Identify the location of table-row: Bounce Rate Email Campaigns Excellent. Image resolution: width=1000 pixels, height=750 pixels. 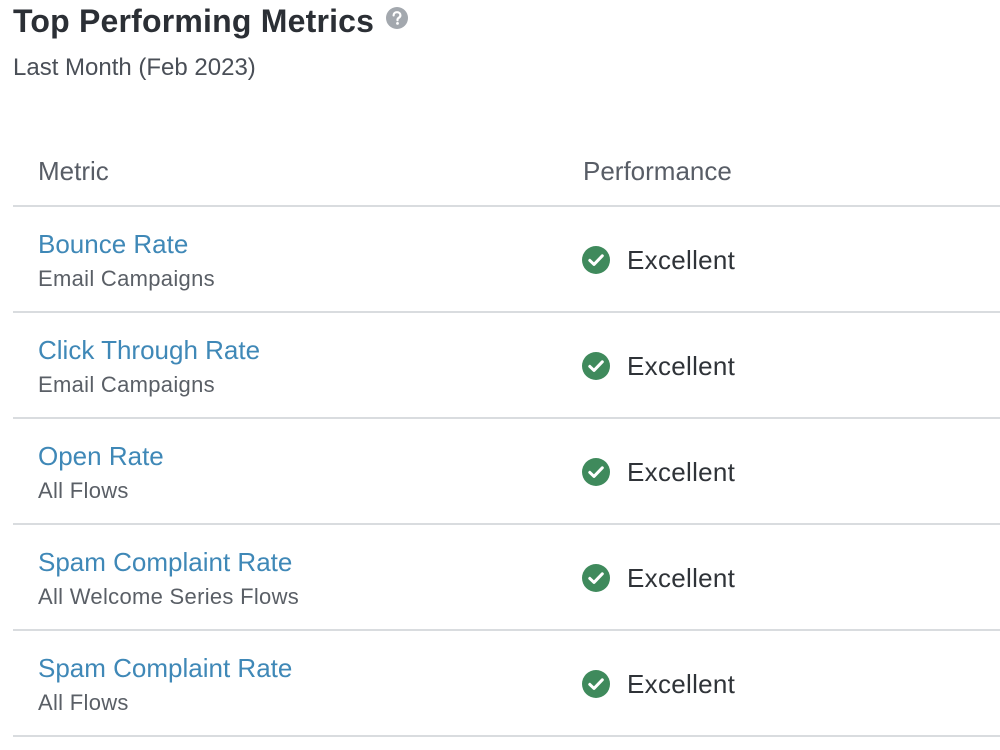
(506, 260).